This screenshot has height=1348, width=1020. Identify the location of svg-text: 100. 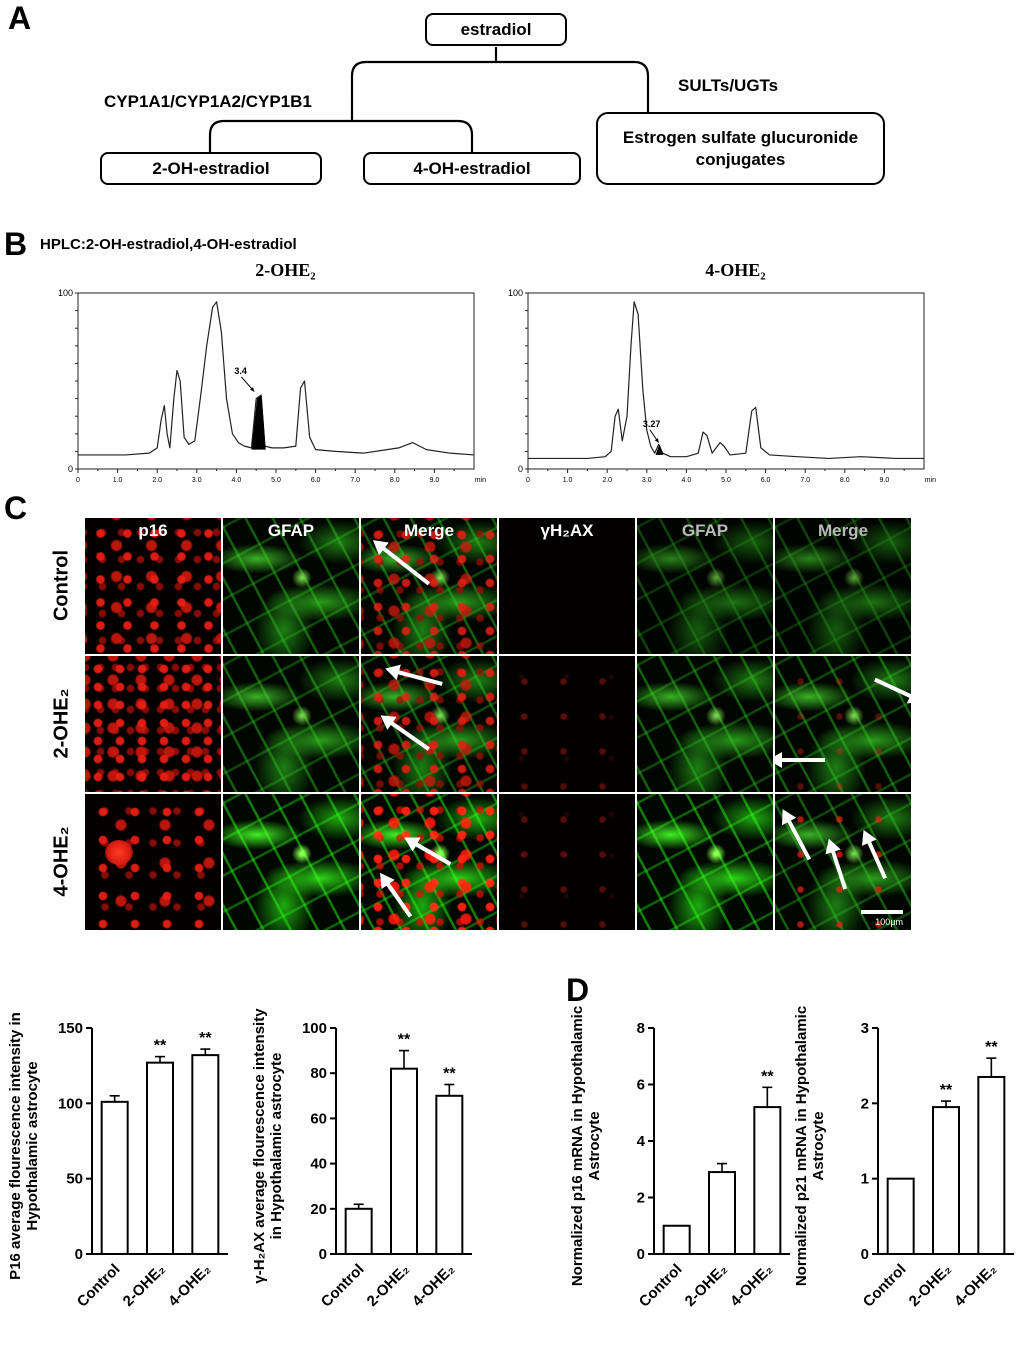
(65, 293).